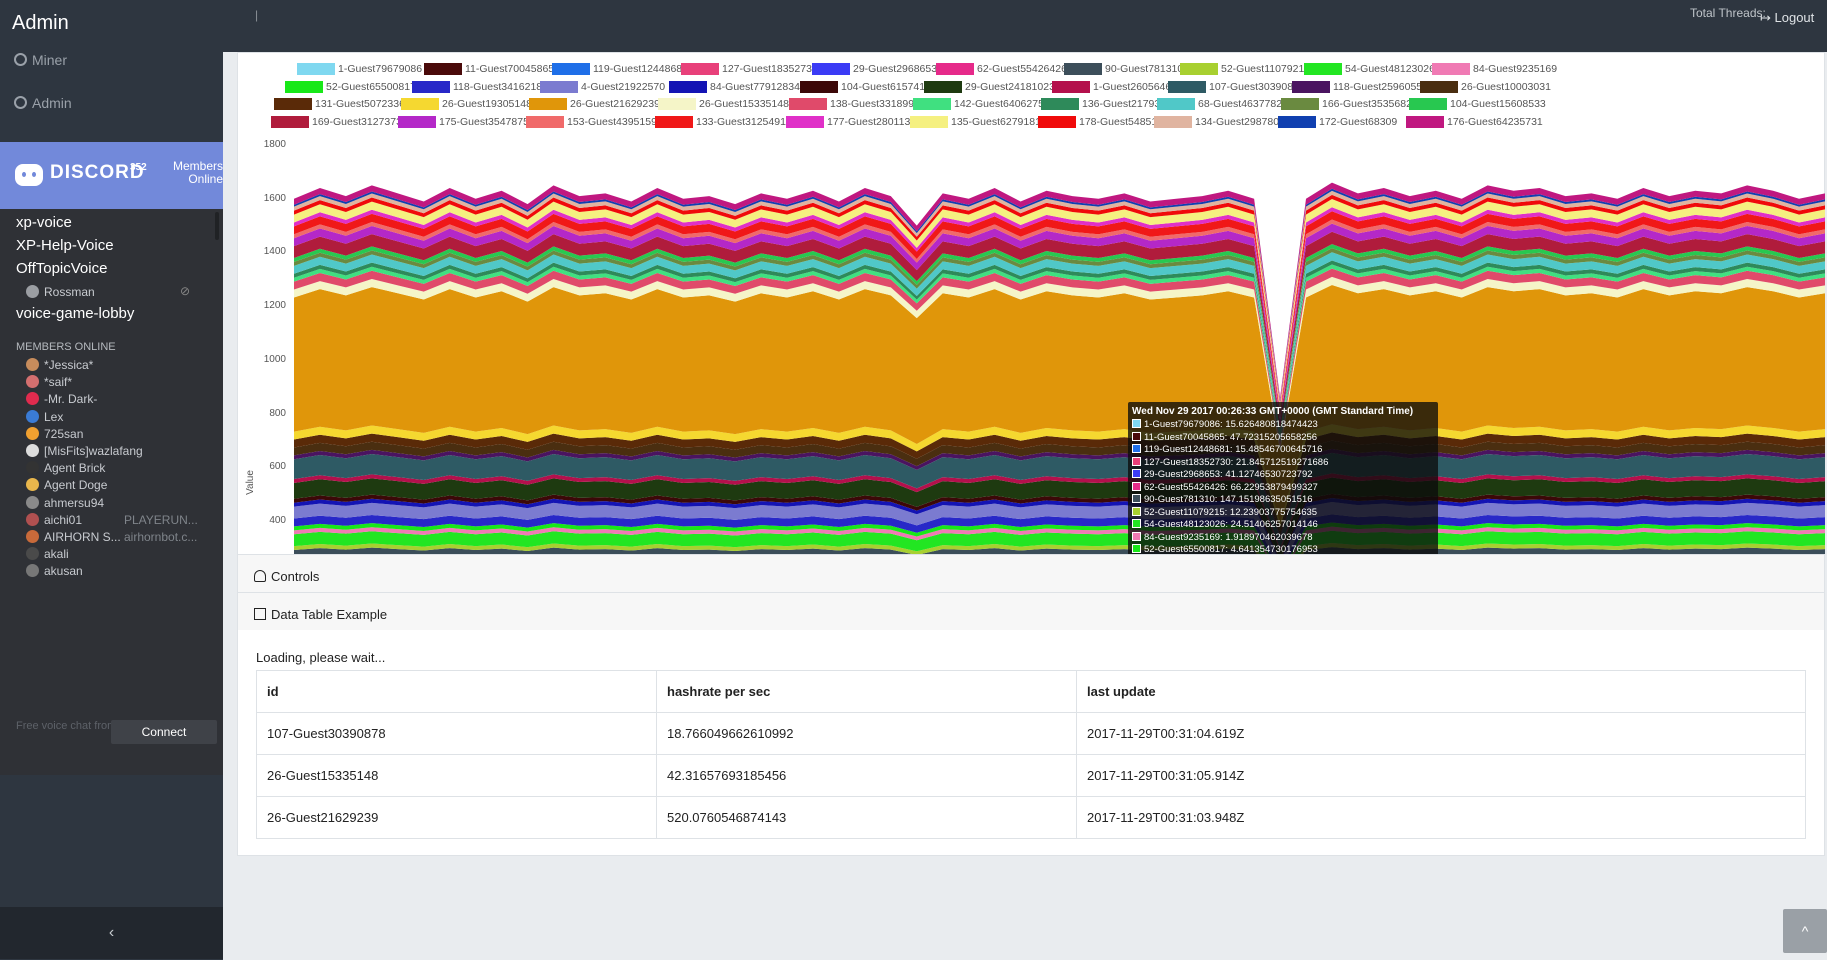 This screenshot has width=1827, height=960. I want to click on legend-item: 135-Guest62791818, so click(978, 122).